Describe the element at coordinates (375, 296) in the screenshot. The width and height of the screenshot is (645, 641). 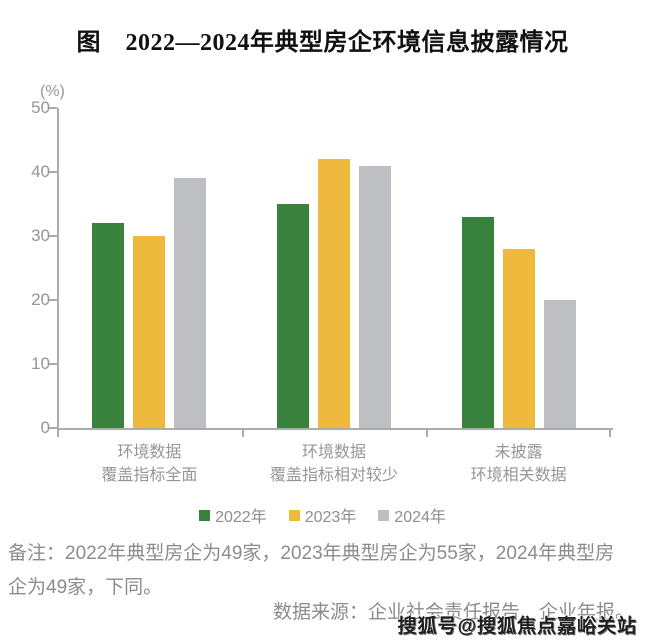
I see `bar-2024年-category-2` at that location.